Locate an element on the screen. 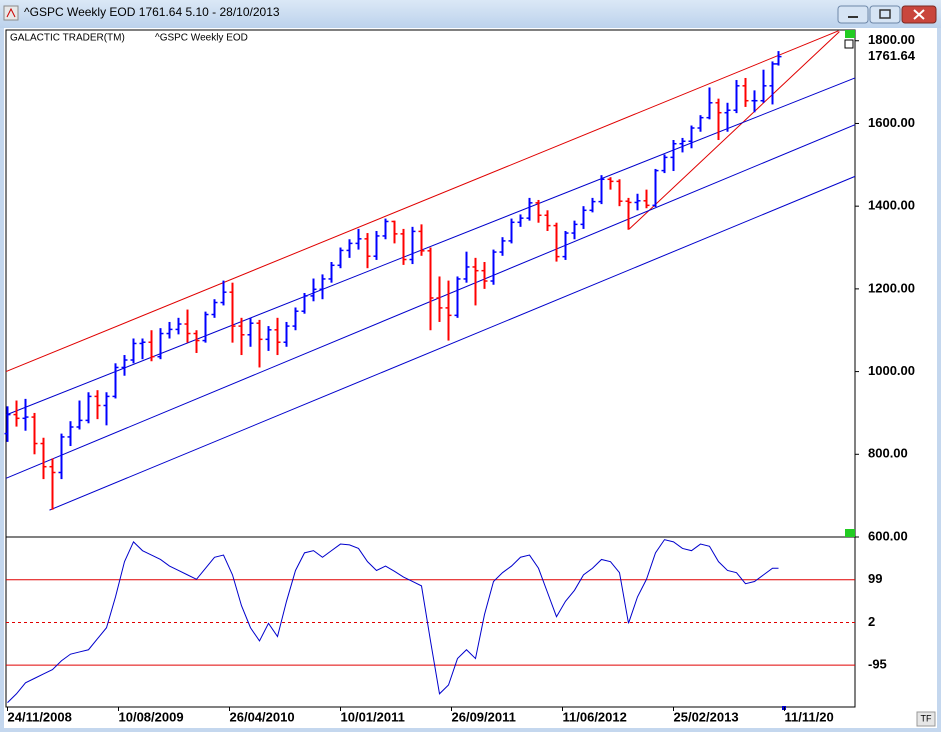 Image resolution: width=941 pixels, height=732 pixels. maximize-glyph is located at coordinates (885, 14).